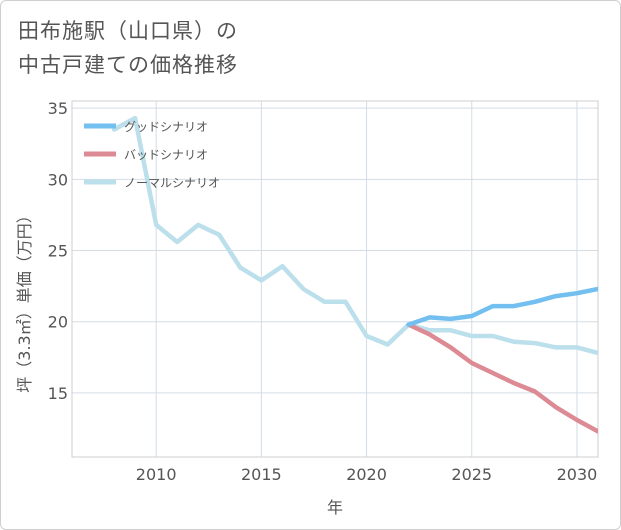 The width and height of the screenshot is (621, 530). Describe the element at coordinates (24, 299) in the screenshot. I see `y-axis-label: 坪（3.3㎡）単価（万円）` at that location.